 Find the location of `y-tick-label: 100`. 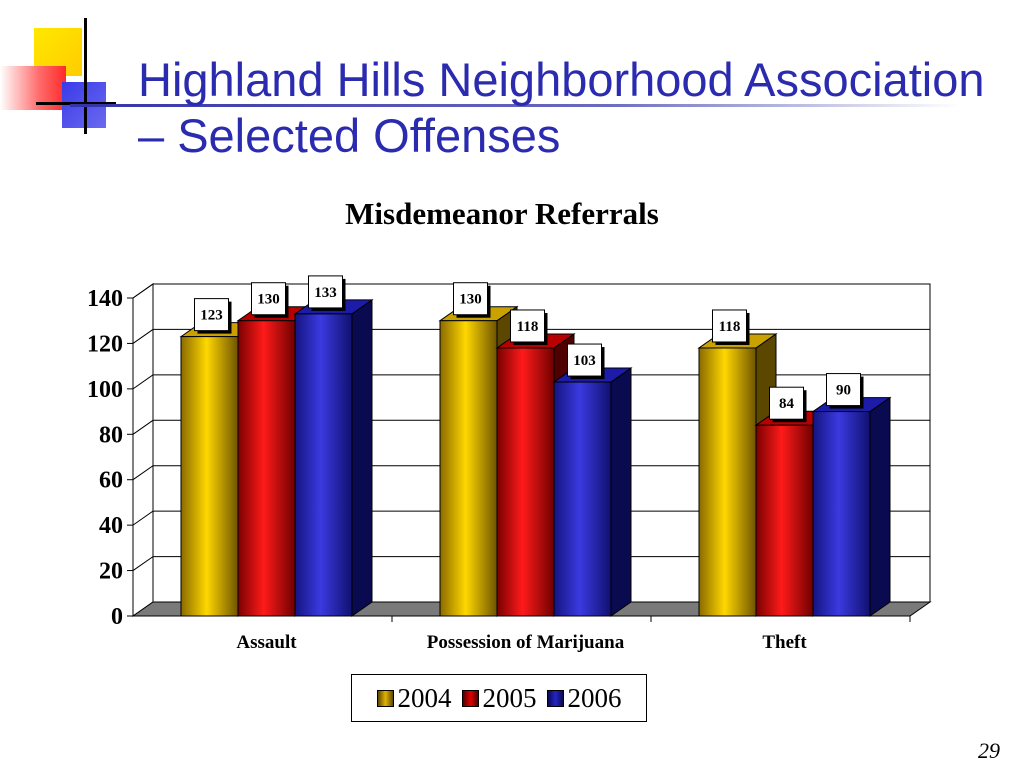

y-tick-label: 100 is located at coordinates (105, 390).